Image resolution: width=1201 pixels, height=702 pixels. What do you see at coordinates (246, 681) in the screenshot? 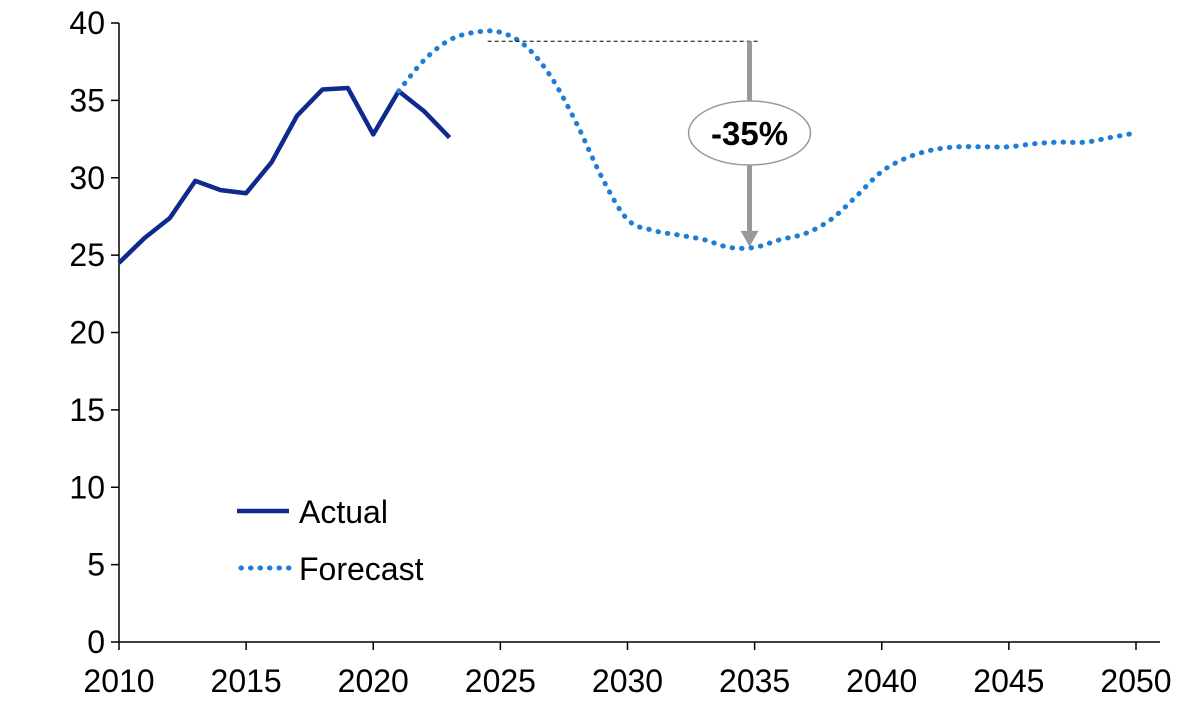
I see `x-tick-label: 2015` at bounding box center [246, 681].